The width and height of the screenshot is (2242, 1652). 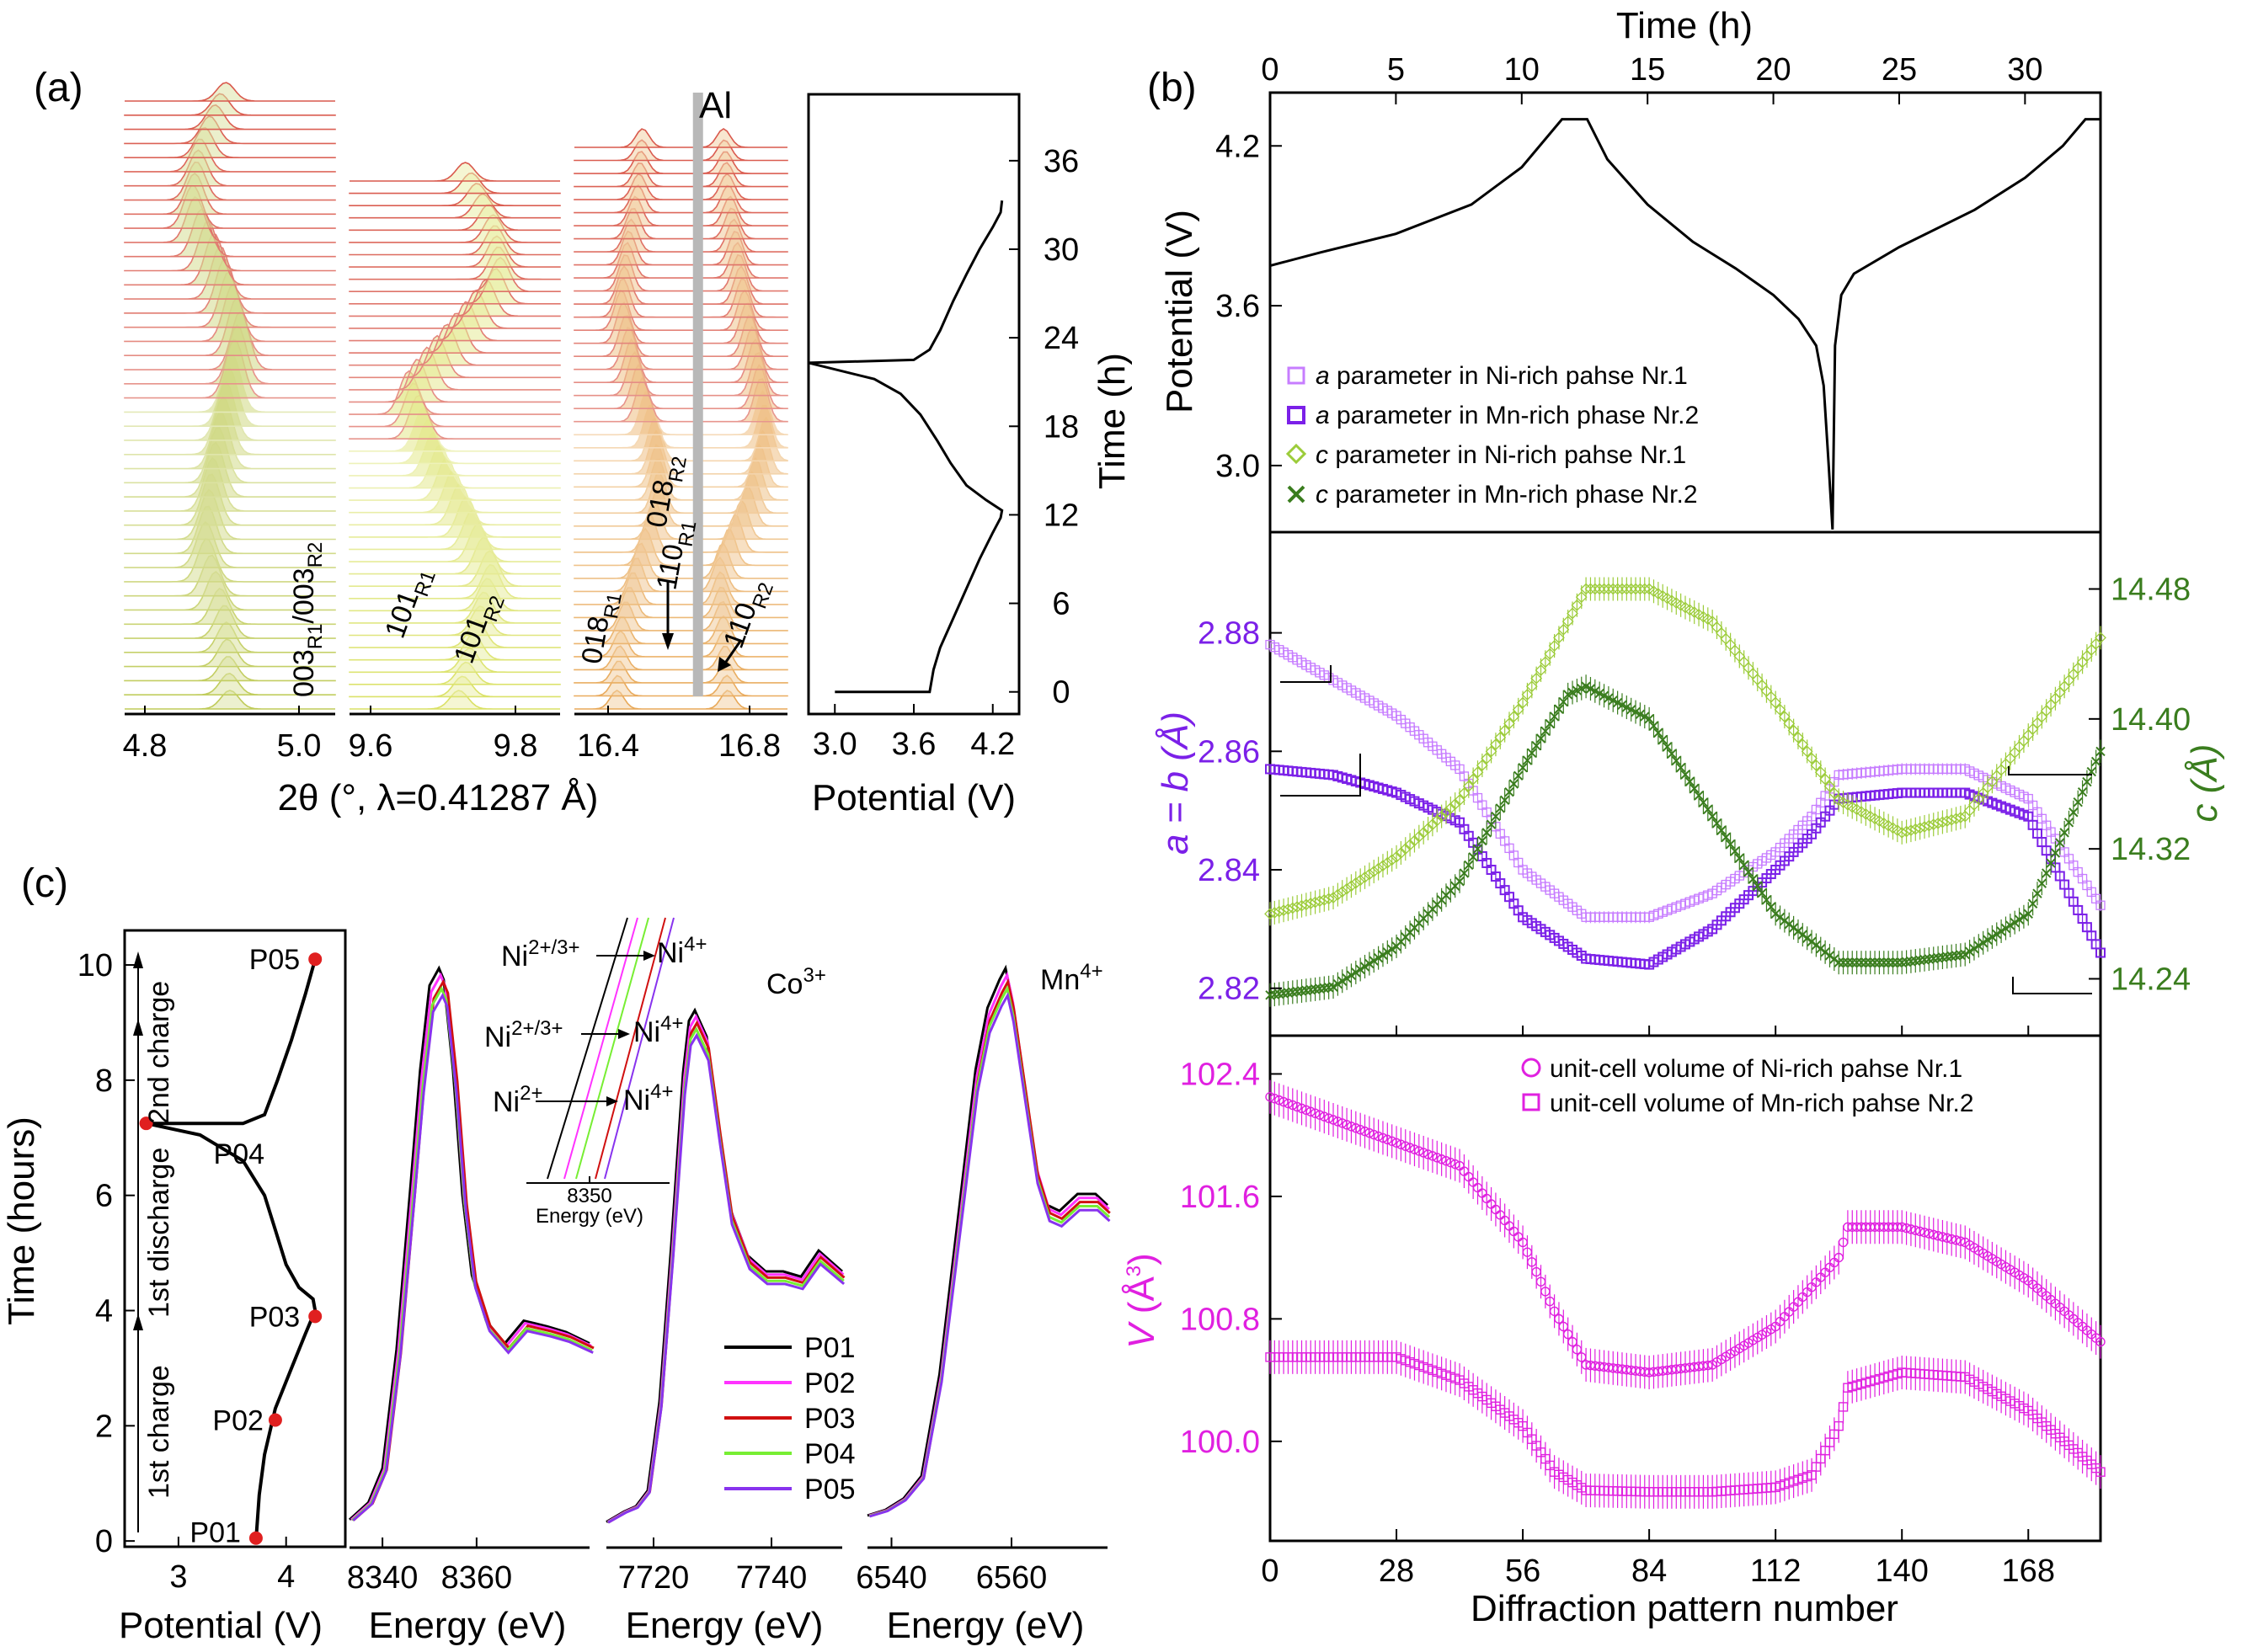 What do you see at coordinates (716, 105) in the screenshot?
I see `al-label: Al` at bounding box center [716, 105].